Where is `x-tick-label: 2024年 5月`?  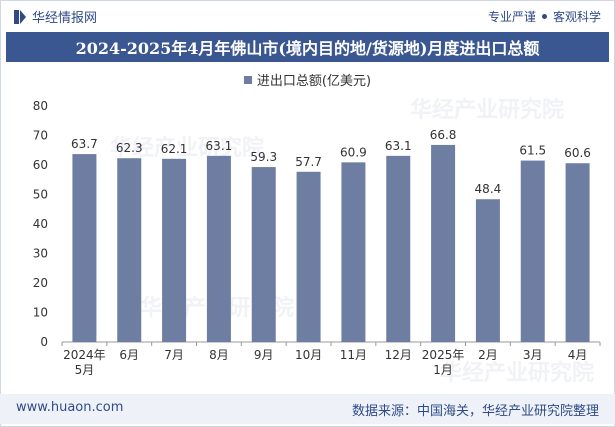
x-tick-label: 2024年 5月 is located at coordinates (84, 362).